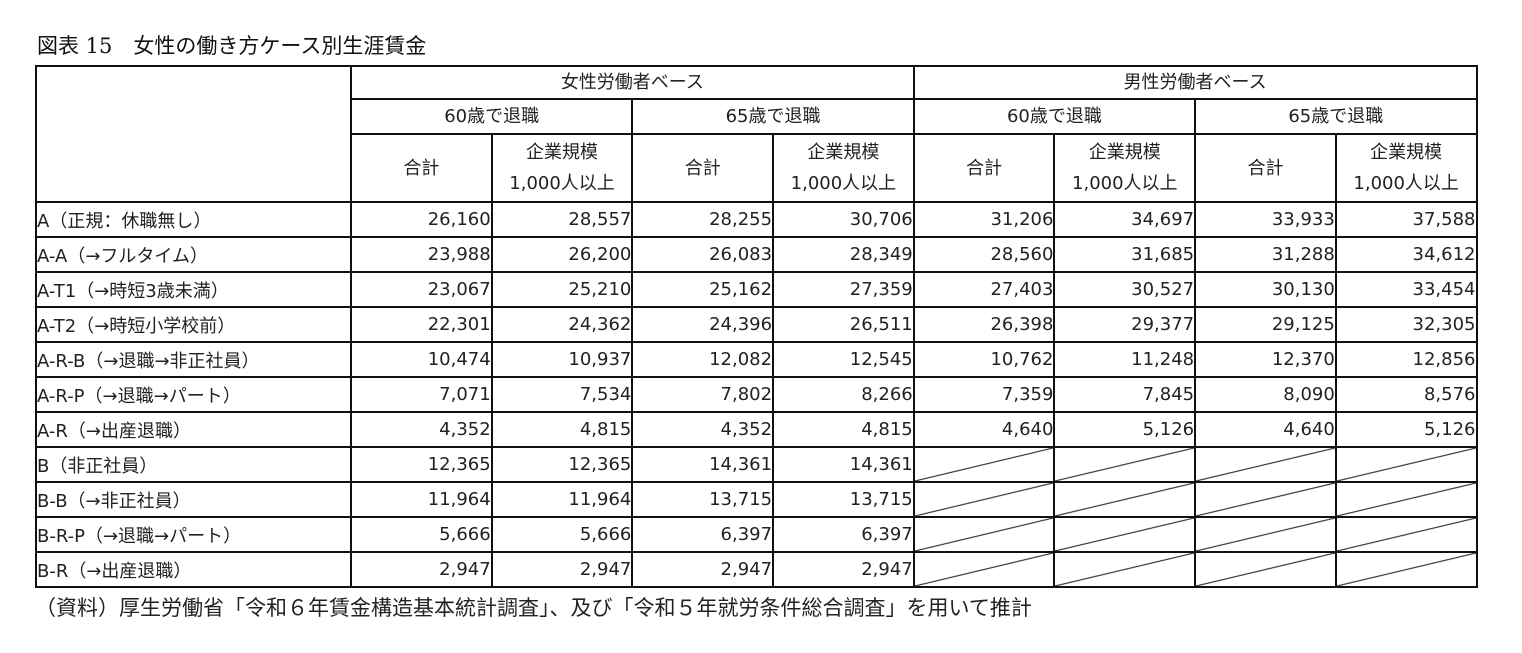 This screenshot has height=653, width=1522. I want to click on value-cell: 7,802, so click(703, 394).